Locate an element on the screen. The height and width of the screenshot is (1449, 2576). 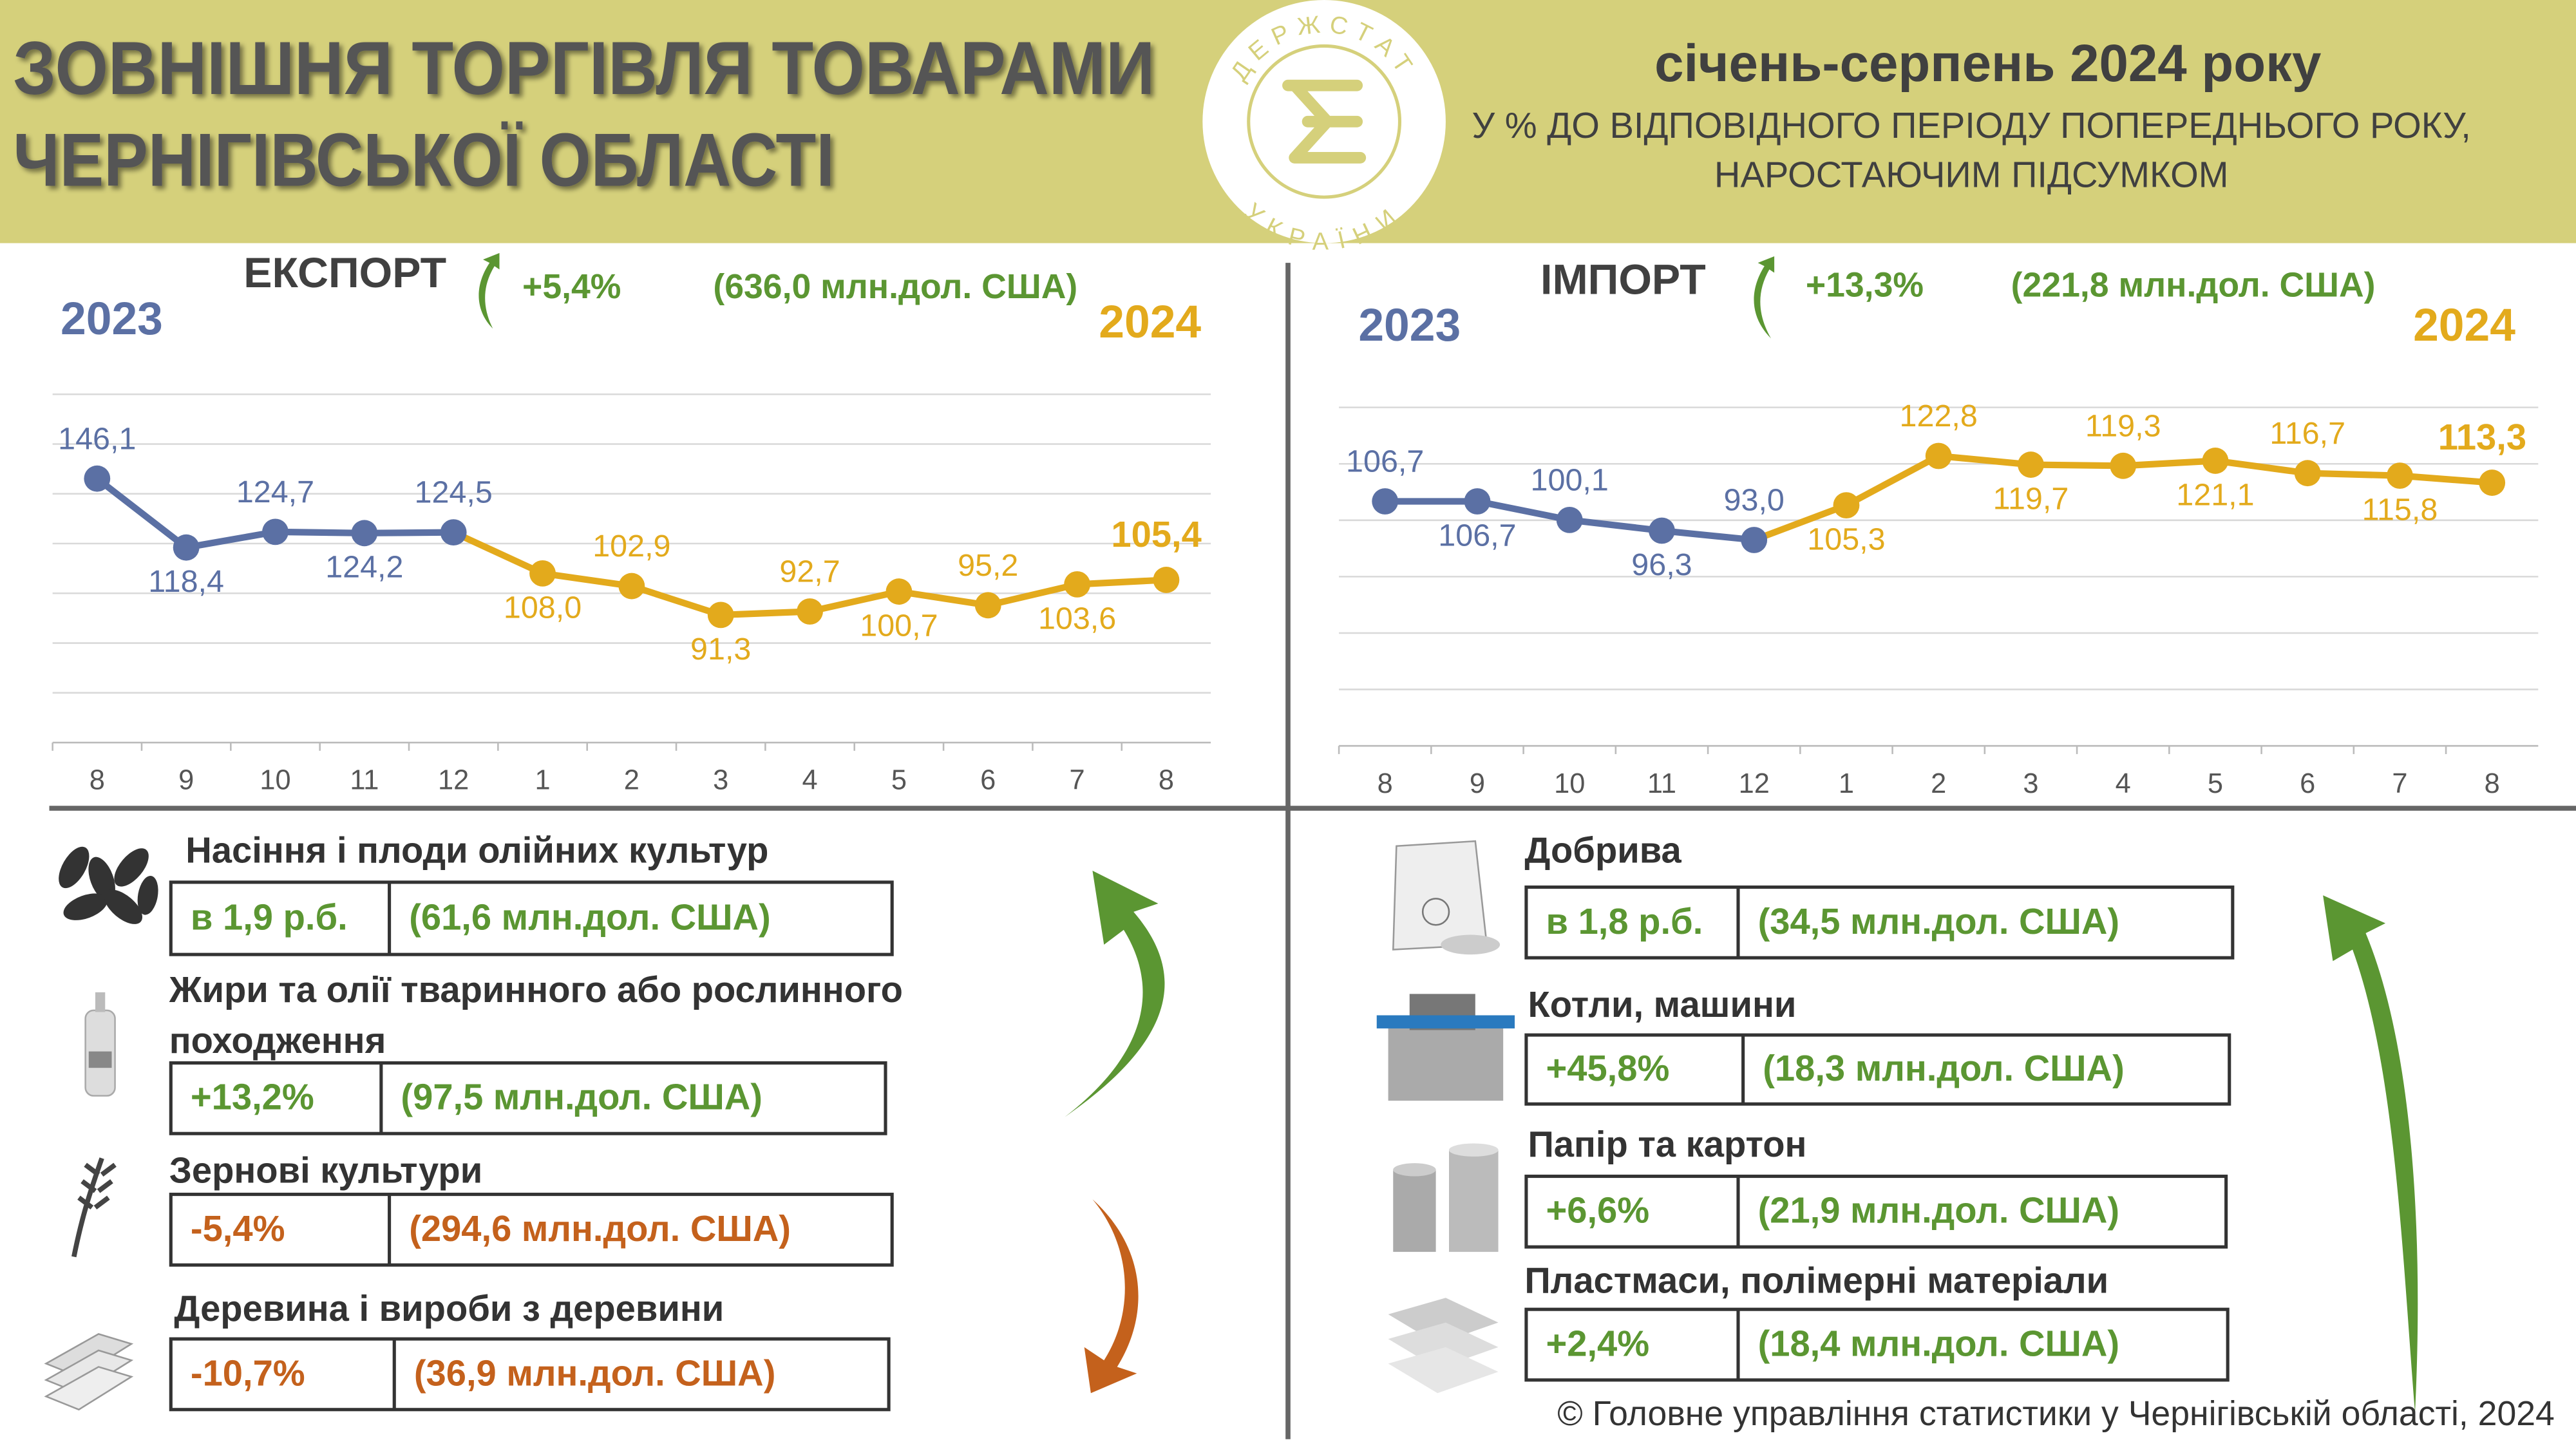
data-label: 124,7 is located at coordinates (275, 492).